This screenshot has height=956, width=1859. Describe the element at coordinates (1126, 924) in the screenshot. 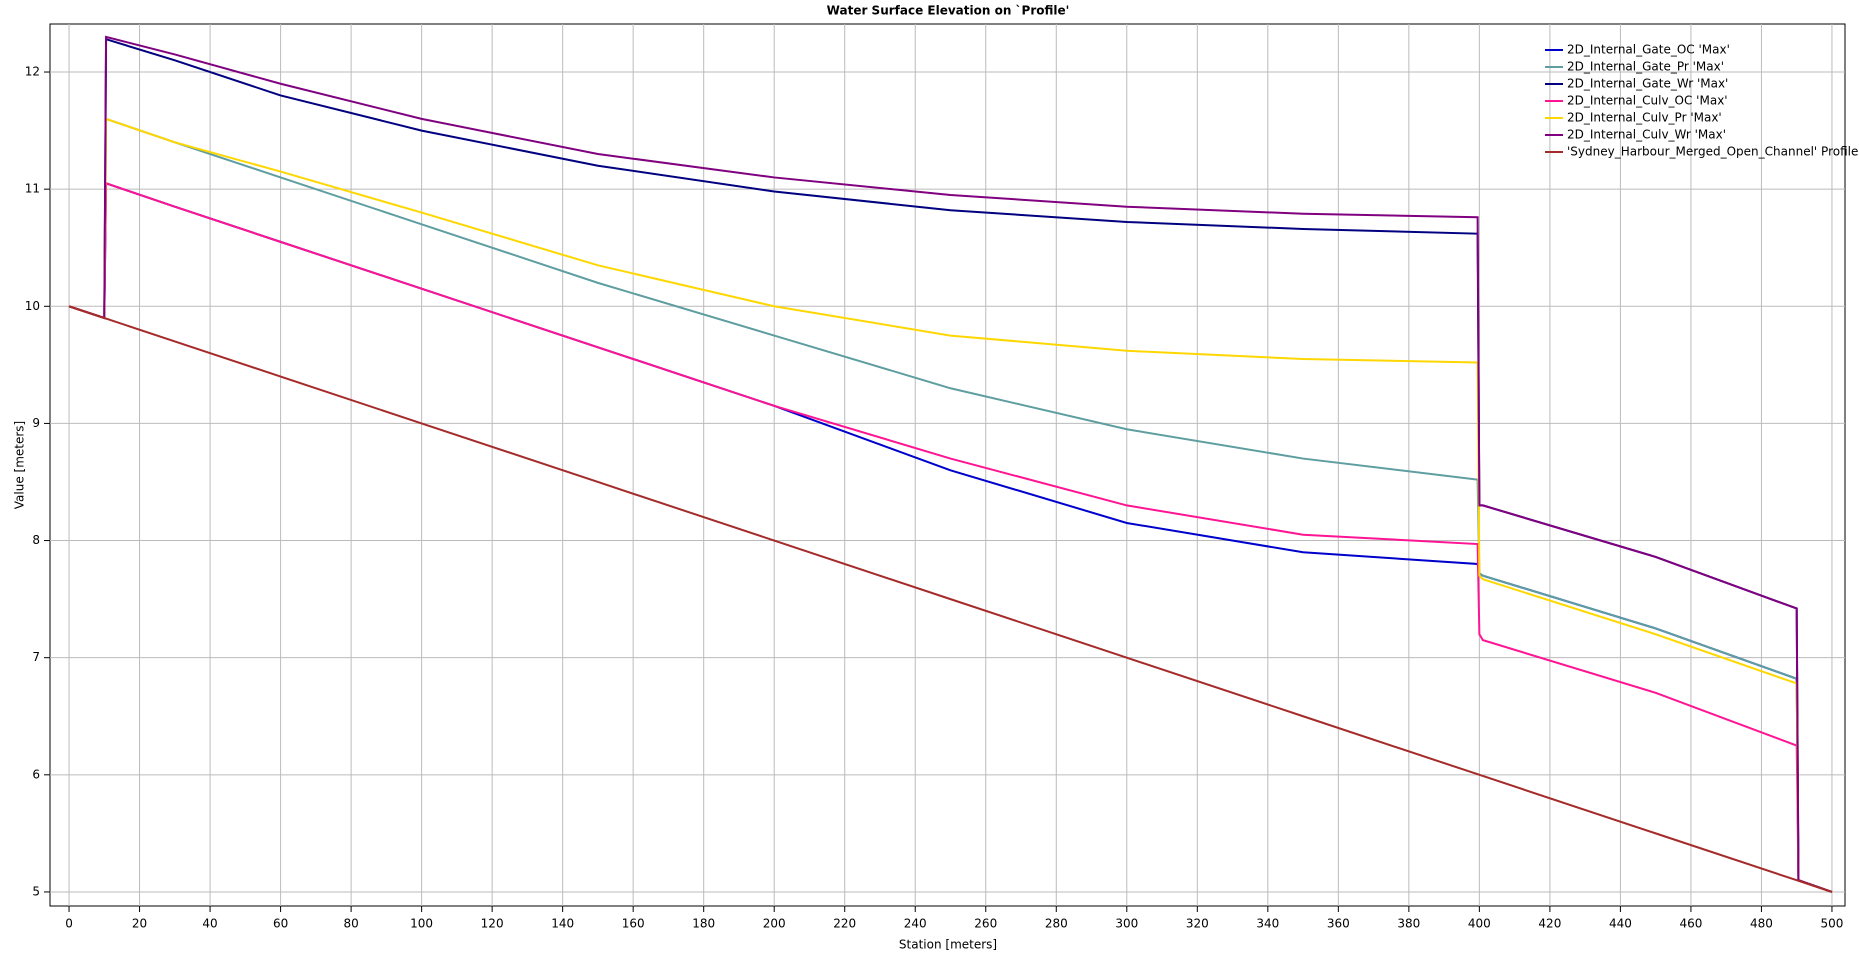

I see `x-tick-label: 300` at that location.